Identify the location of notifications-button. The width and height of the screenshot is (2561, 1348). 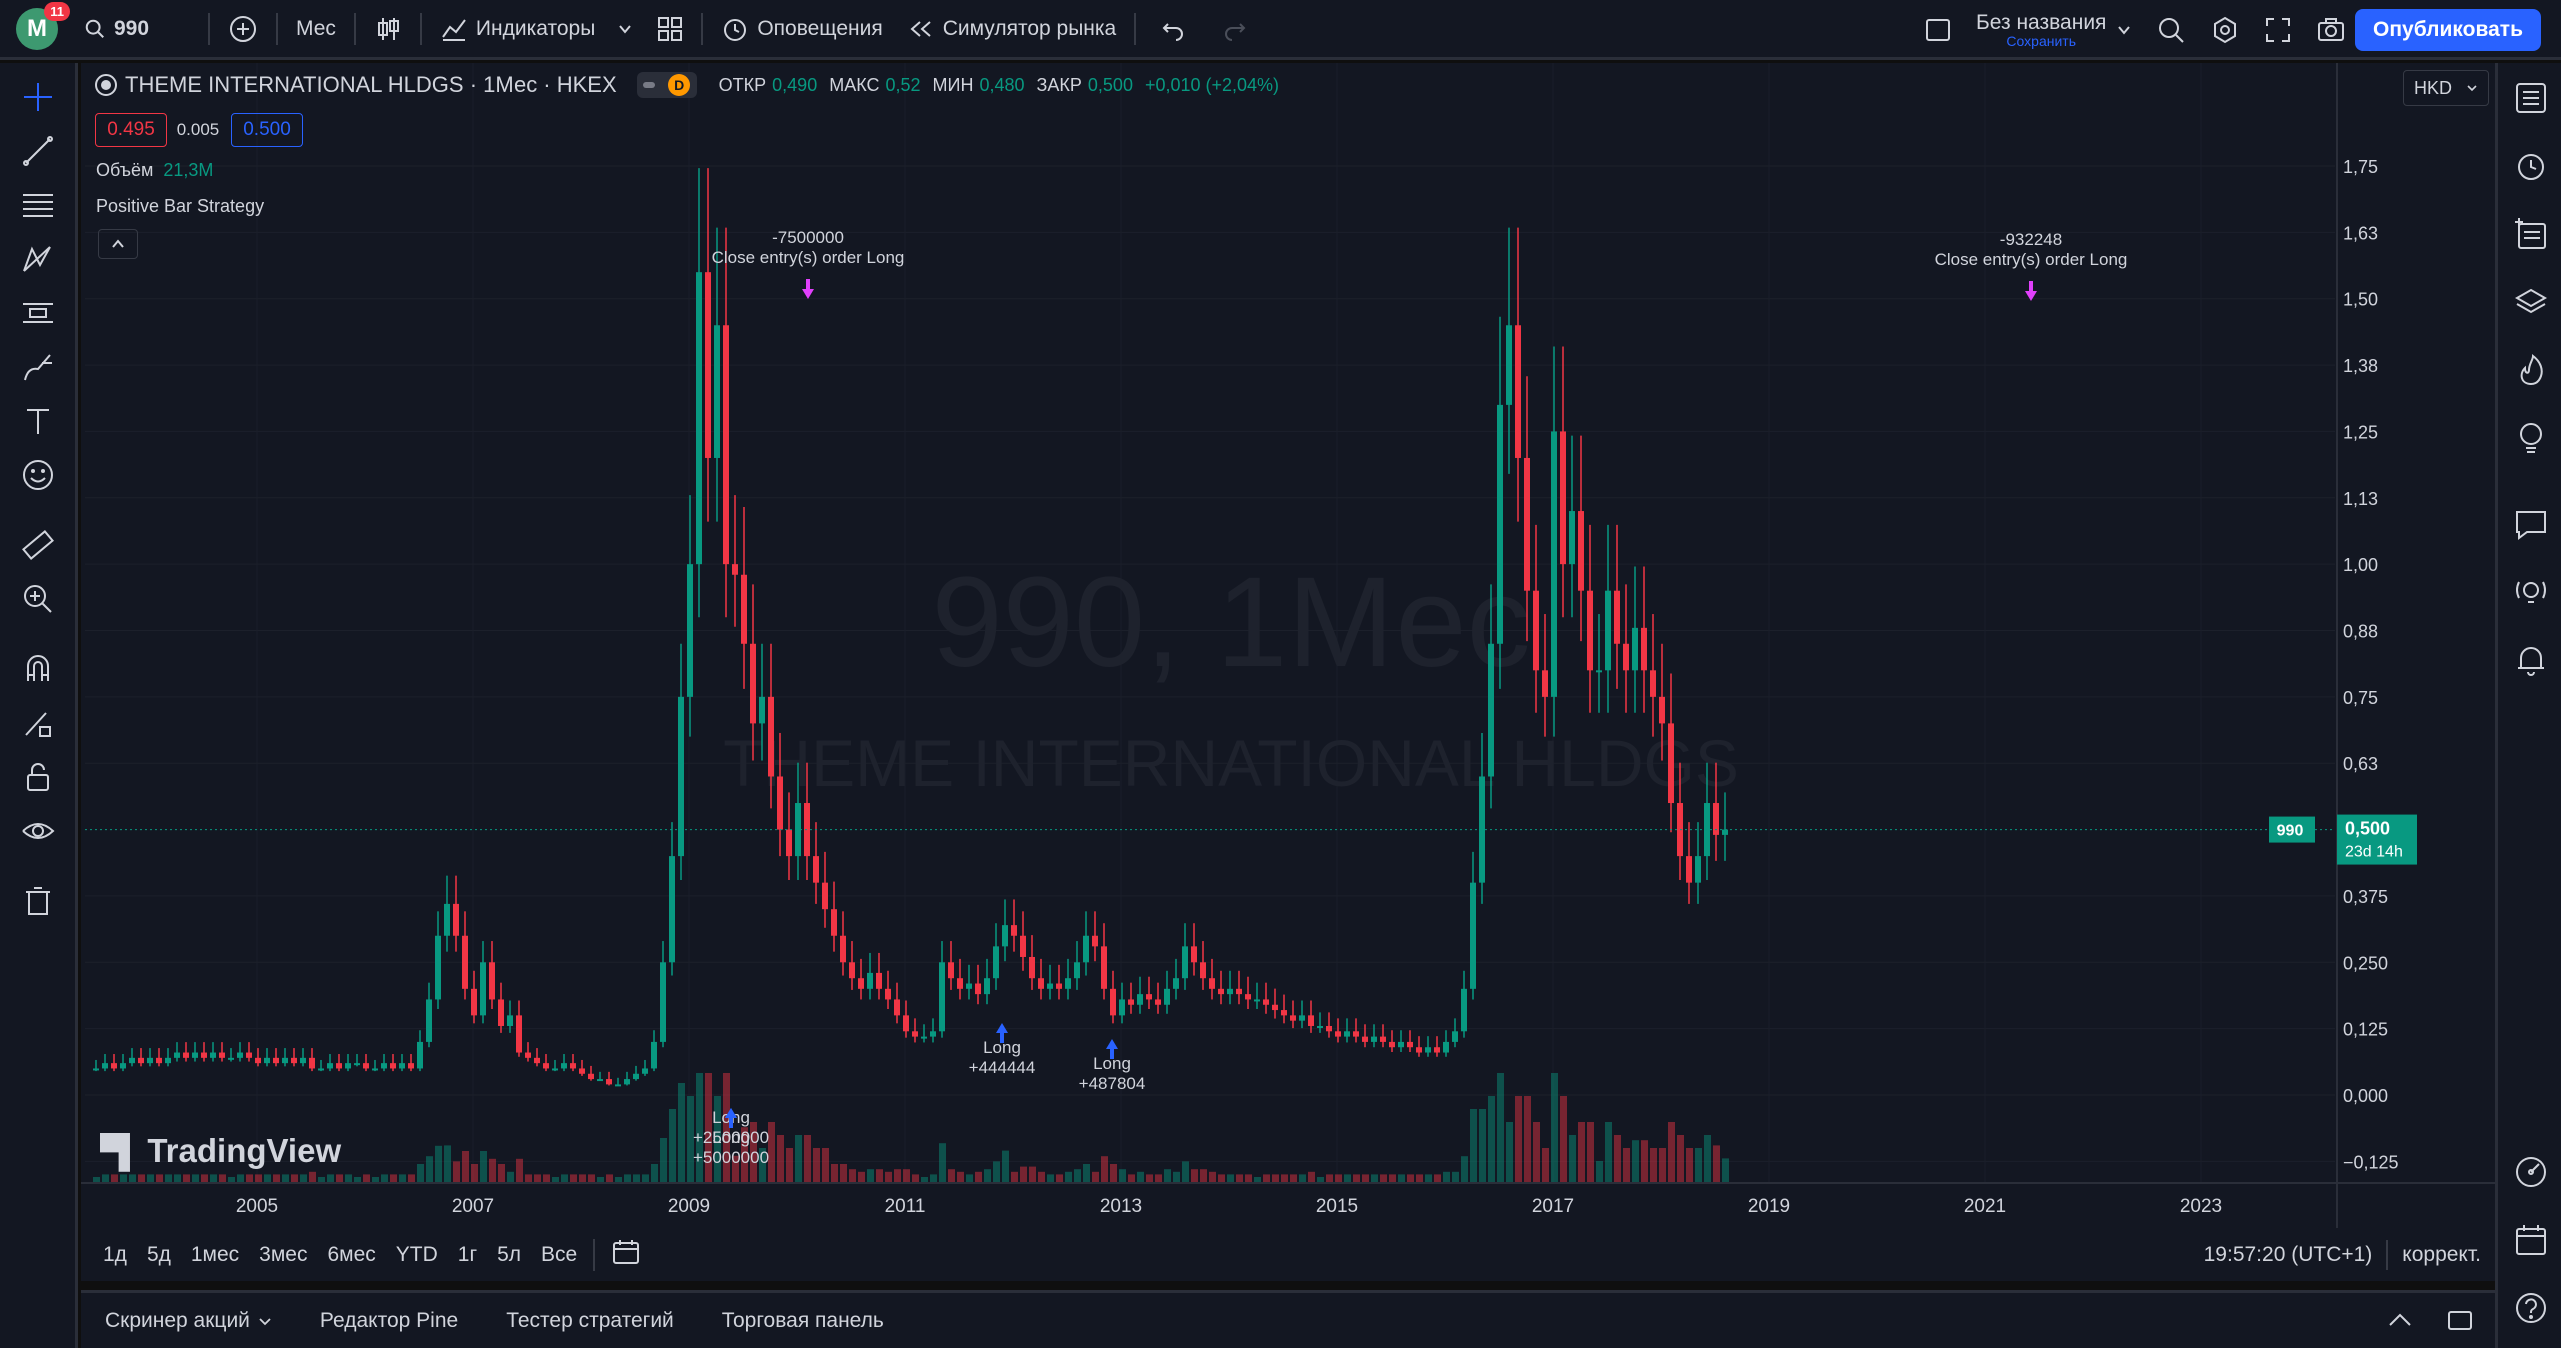
(2531, 660).